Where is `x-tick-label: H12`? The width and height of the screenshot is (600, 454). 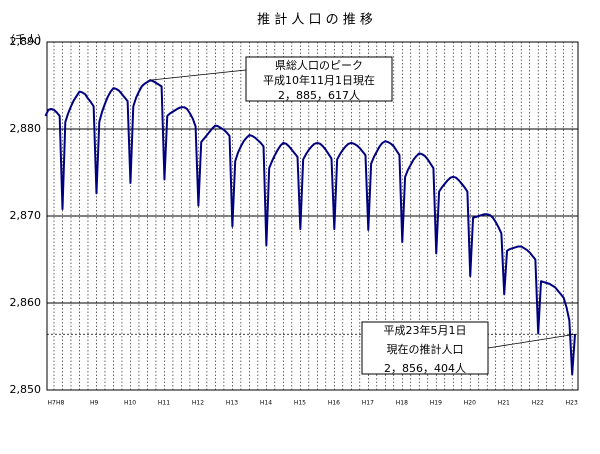
x-tick-label: H12 is located at coordinates (198, 403).